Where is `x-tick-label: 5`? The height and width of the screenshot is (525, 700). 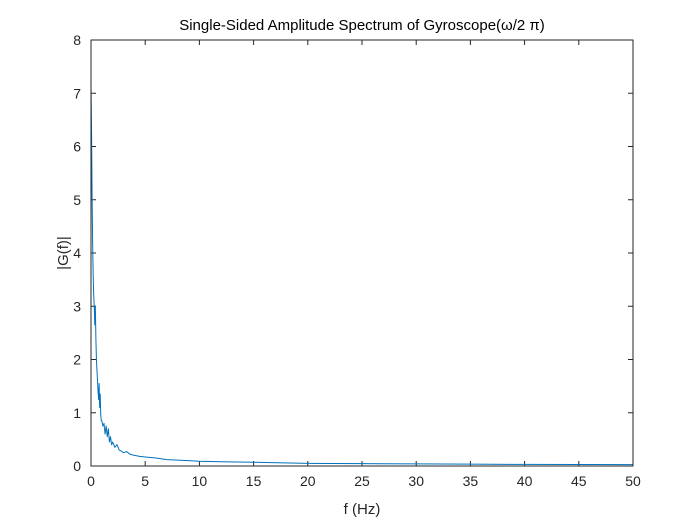
x-tick-label: 5 is located at coordinates (145, 481).